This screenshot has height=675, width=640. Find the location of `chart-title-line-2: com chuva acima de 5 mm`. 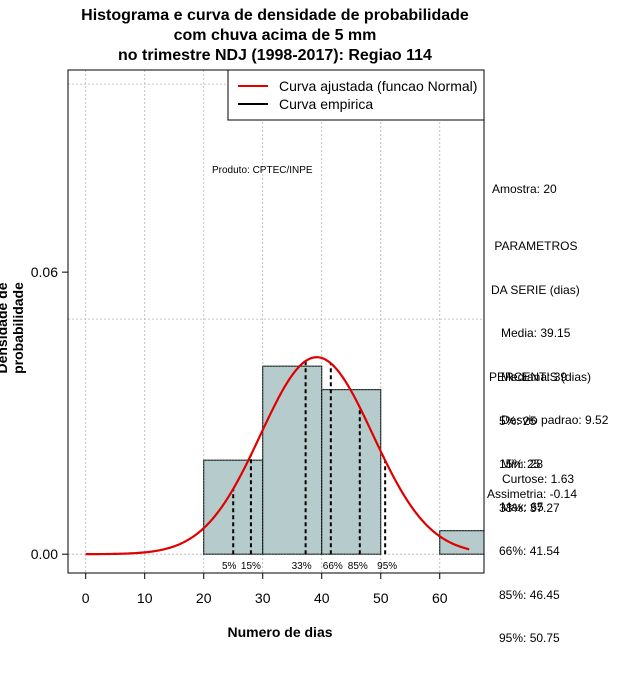

chart-title-line-2: com chuva acima de 5 mm is located at coordinates (275, 35).